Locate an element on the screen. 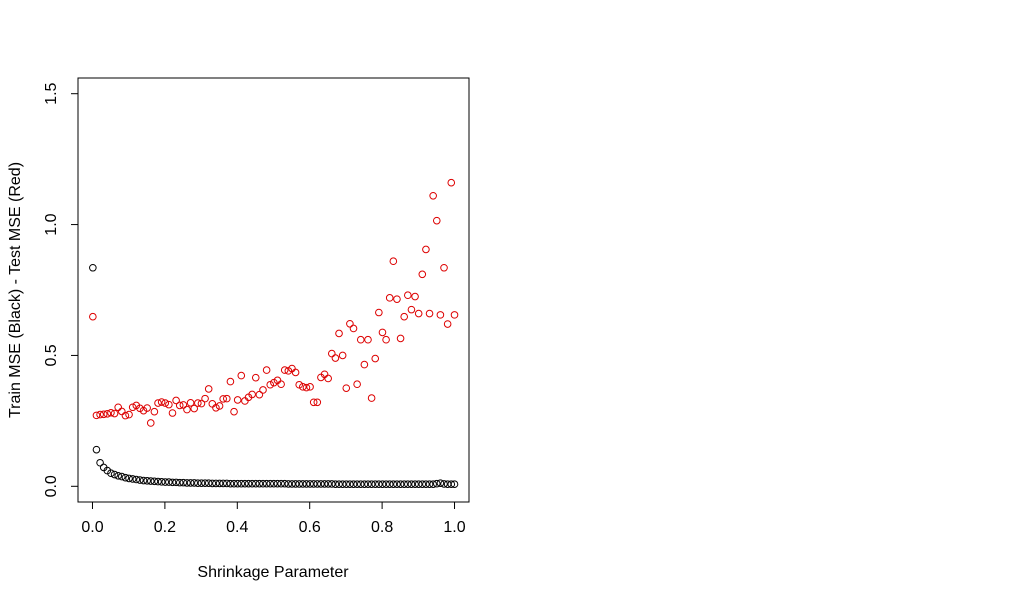 The width and height of the screenshot is (1019, 600). y-tick-label: 0.0 is located at coordinates (51, 486).